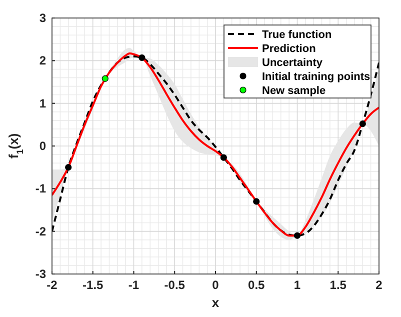 The image size is (401, 317). Describe the element at coordinates (175, 285) in the screenshot. I see `x-tick-label: -0.5` at that location.